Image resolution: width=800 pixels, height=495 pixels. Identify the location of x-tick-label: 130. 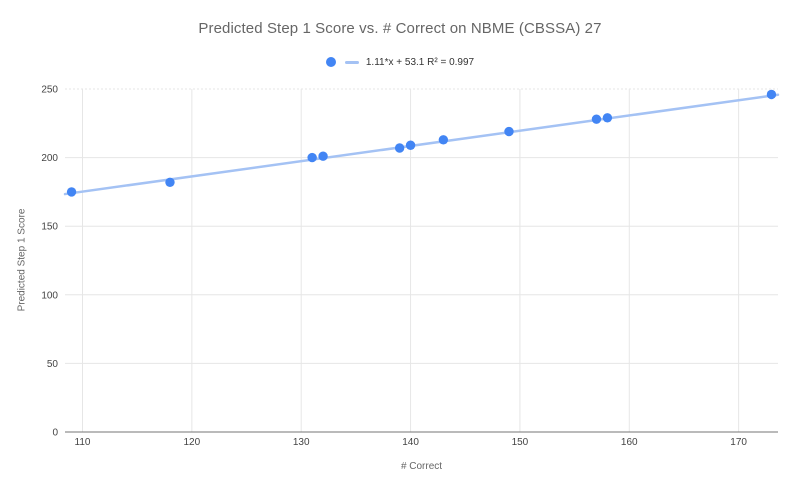
(301, 442).